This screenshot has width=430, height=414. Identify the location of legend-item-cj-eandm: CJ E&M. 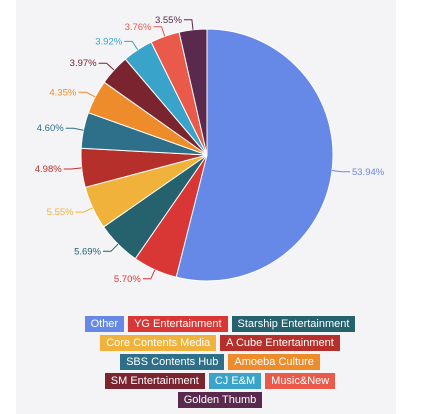
(235, 381).